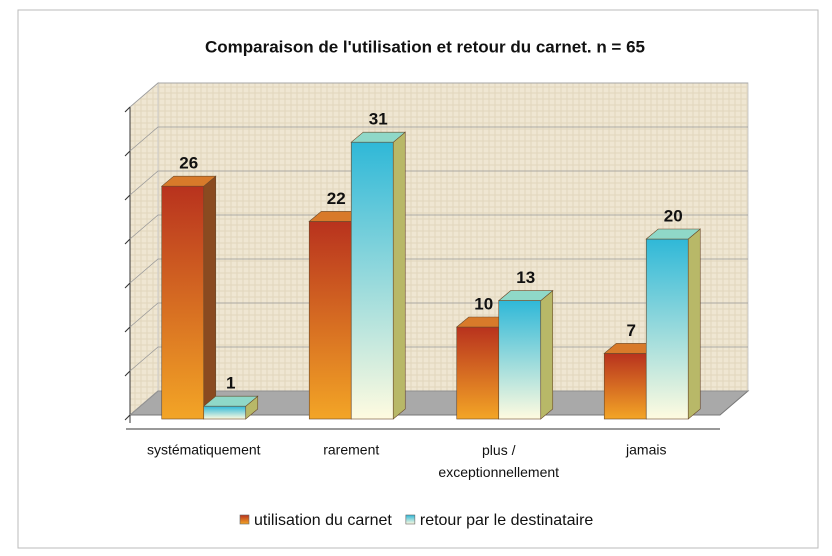  Describe the element at coordinates (525, 277) in the screenshot. I see `value-label: 13` at that location.